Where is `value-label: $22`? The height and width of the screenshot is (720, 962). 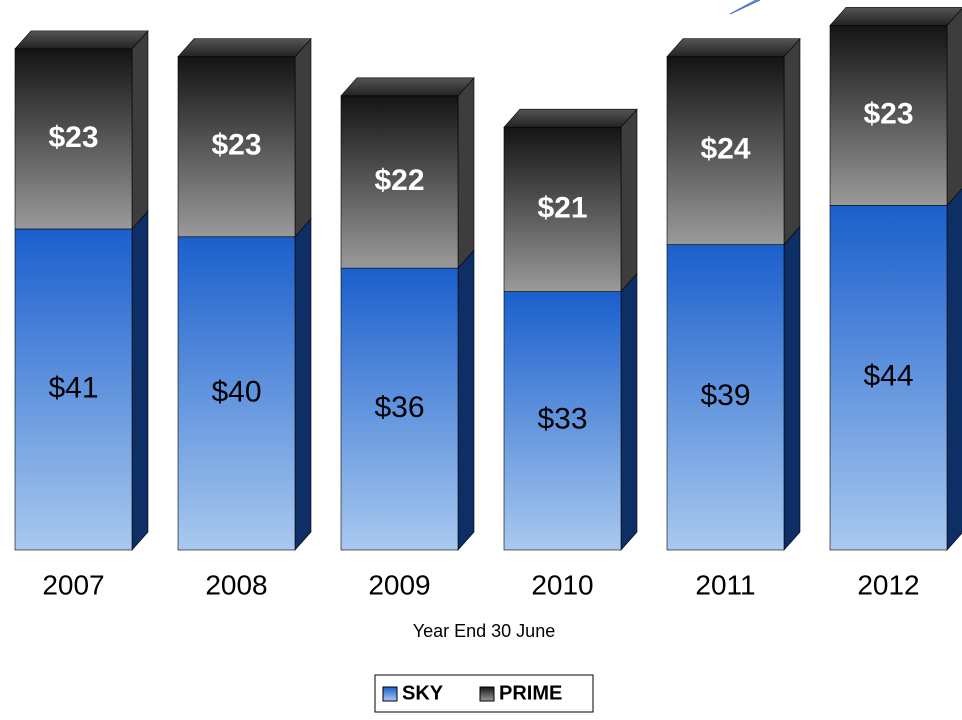 value-label: $22 is located at coordinates (399, 180).